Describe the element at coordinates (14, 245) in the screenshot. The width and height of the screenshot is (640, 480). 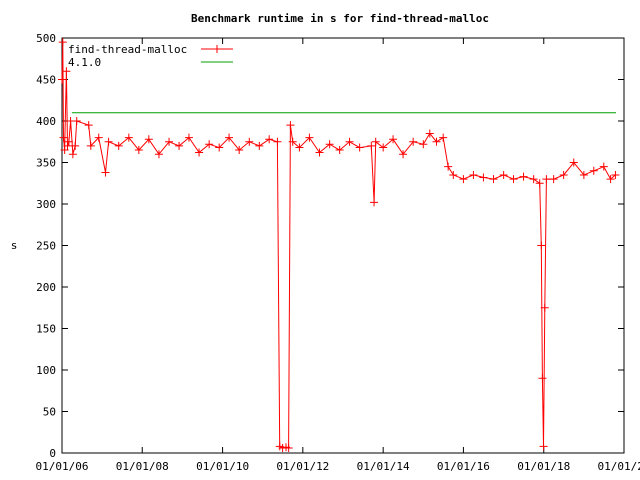
I see `y-axis-label: s` at that location.